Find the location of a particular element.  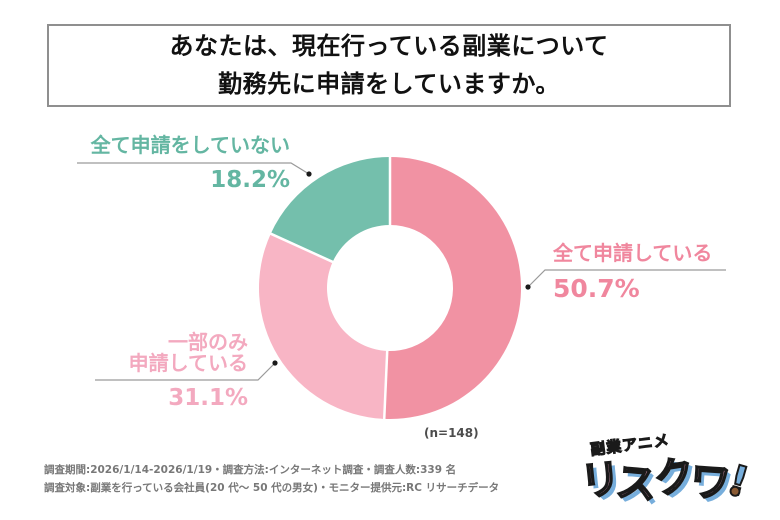

segment-label-none-applied: 全て申請をしていない is located at coordinates (190, 145).